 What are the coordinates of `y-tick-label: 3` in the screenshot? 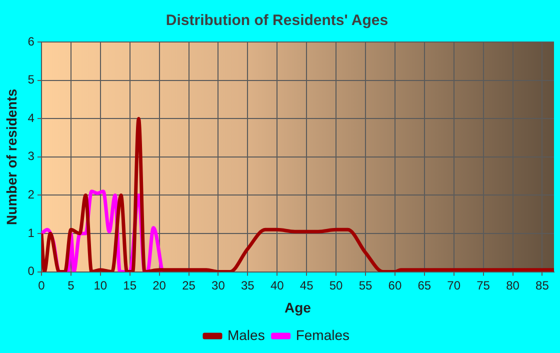 It's located at (31, 156).